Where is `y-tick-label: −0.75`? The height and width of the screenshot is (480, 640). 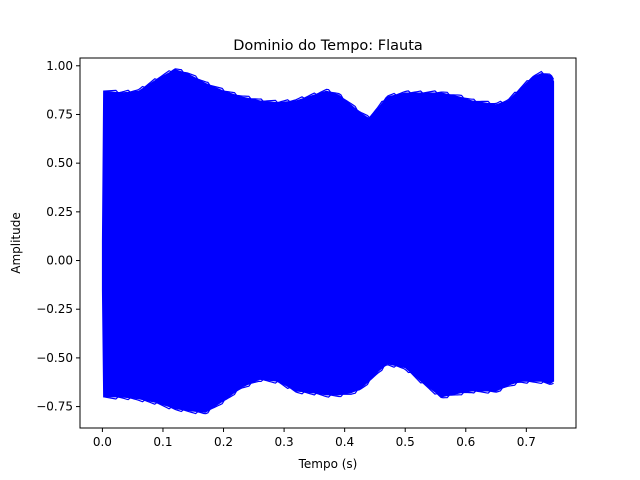 y-tick-label: −0.75 is located at coordinates (54, 407).